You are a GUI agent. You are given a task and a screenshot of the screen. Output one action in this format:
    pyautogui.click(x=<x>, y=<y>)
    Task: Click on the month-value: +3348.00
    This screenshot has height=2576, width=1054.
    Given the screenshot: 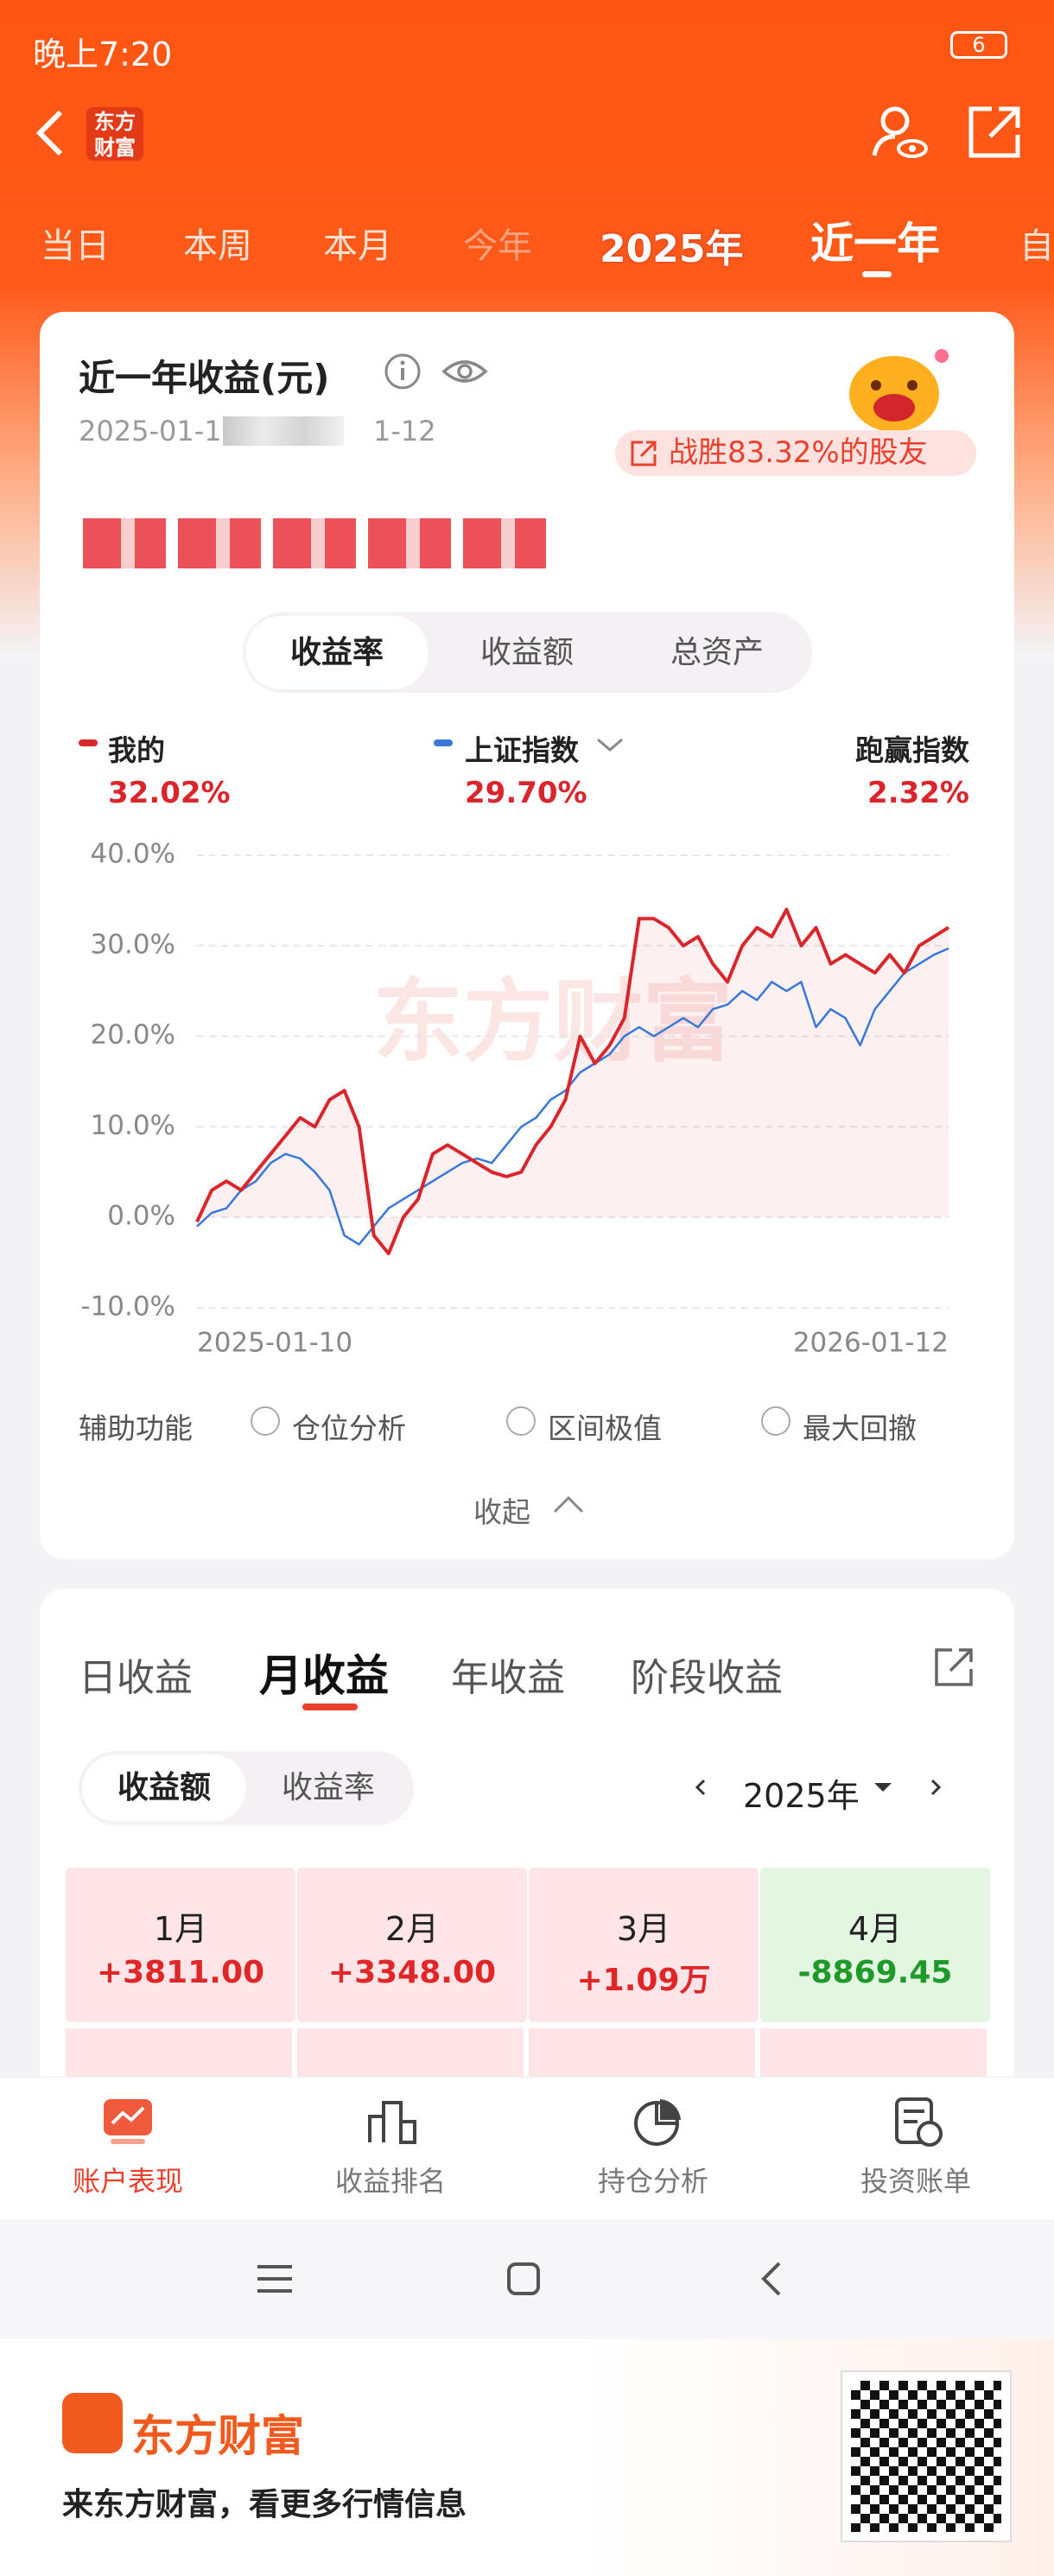 What is the action you would take?
    pyautogui.click(x=412, y=1972)
    